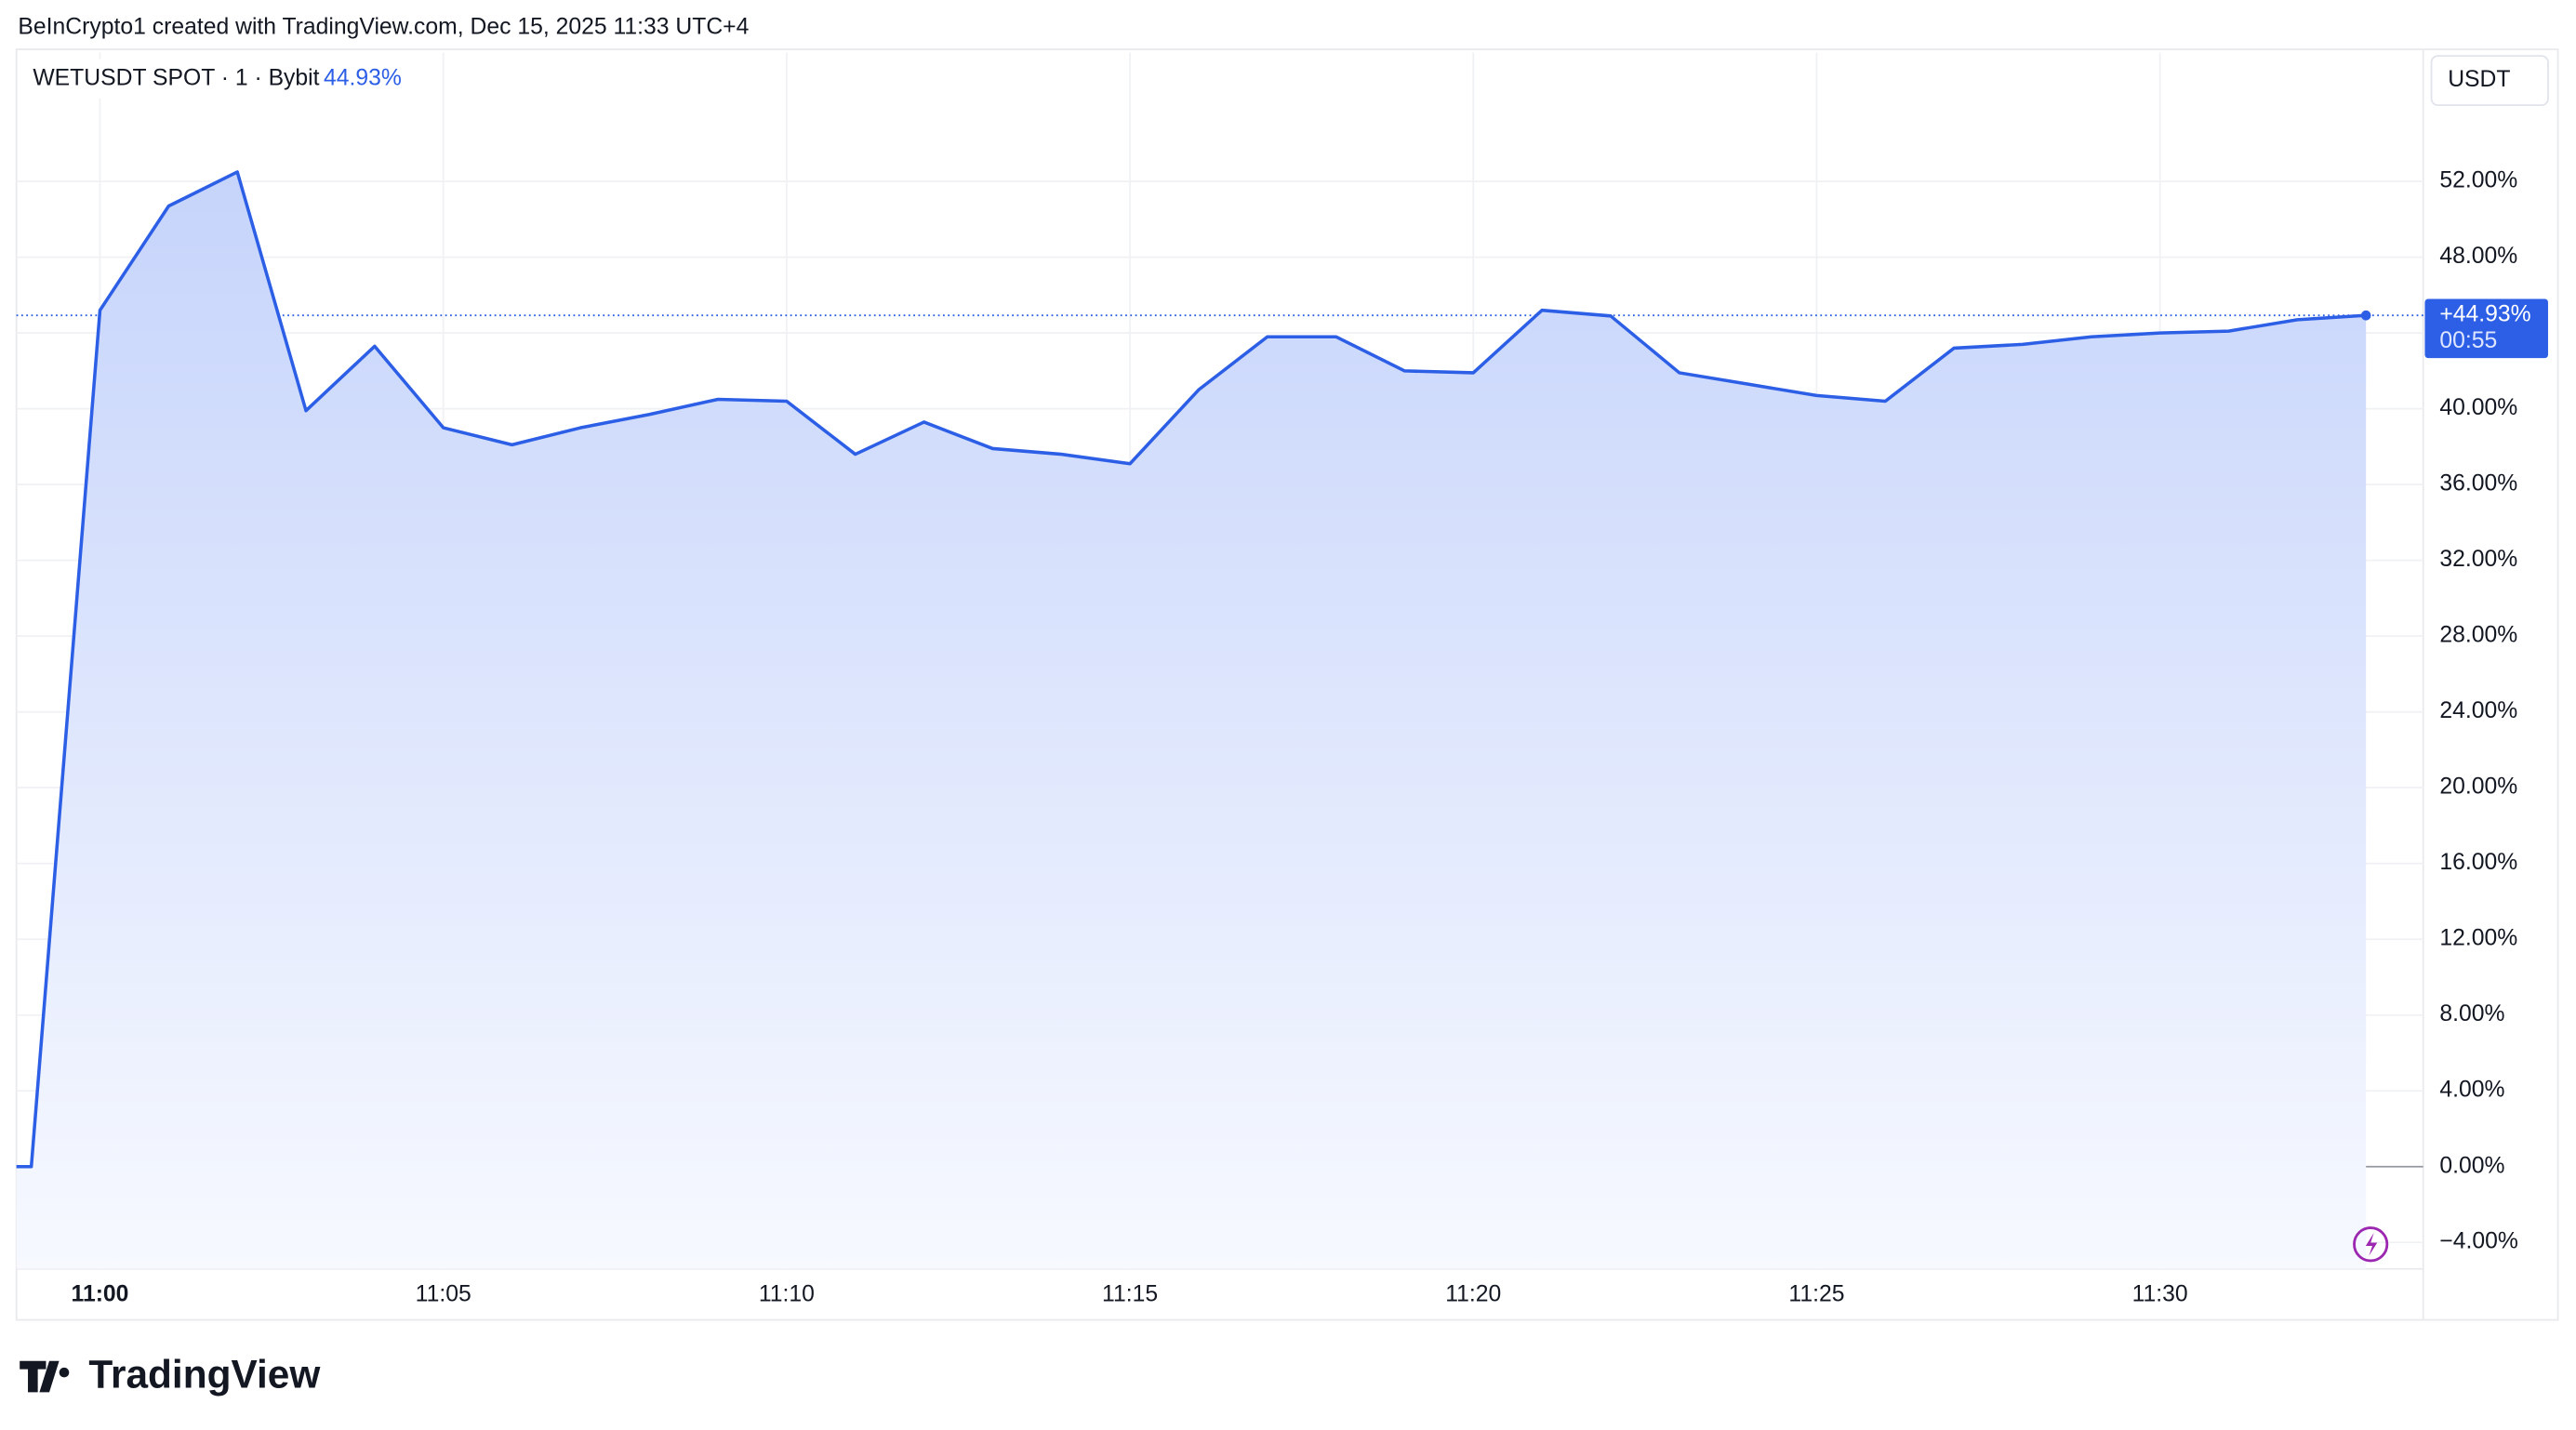 The height and width of the screenshot is (1430, 2576). Describe the element at coordinates (2471, 1090) in the screenshot. I see `y-tick-label: 4.00%` at that location.